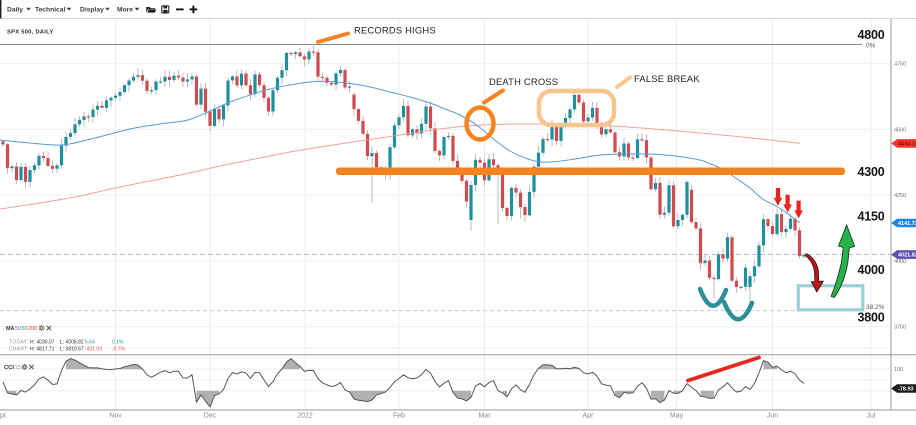 The width and height of the screenshot is (916, 425). I want to click on svg-text: Feb, so click(399, 416).